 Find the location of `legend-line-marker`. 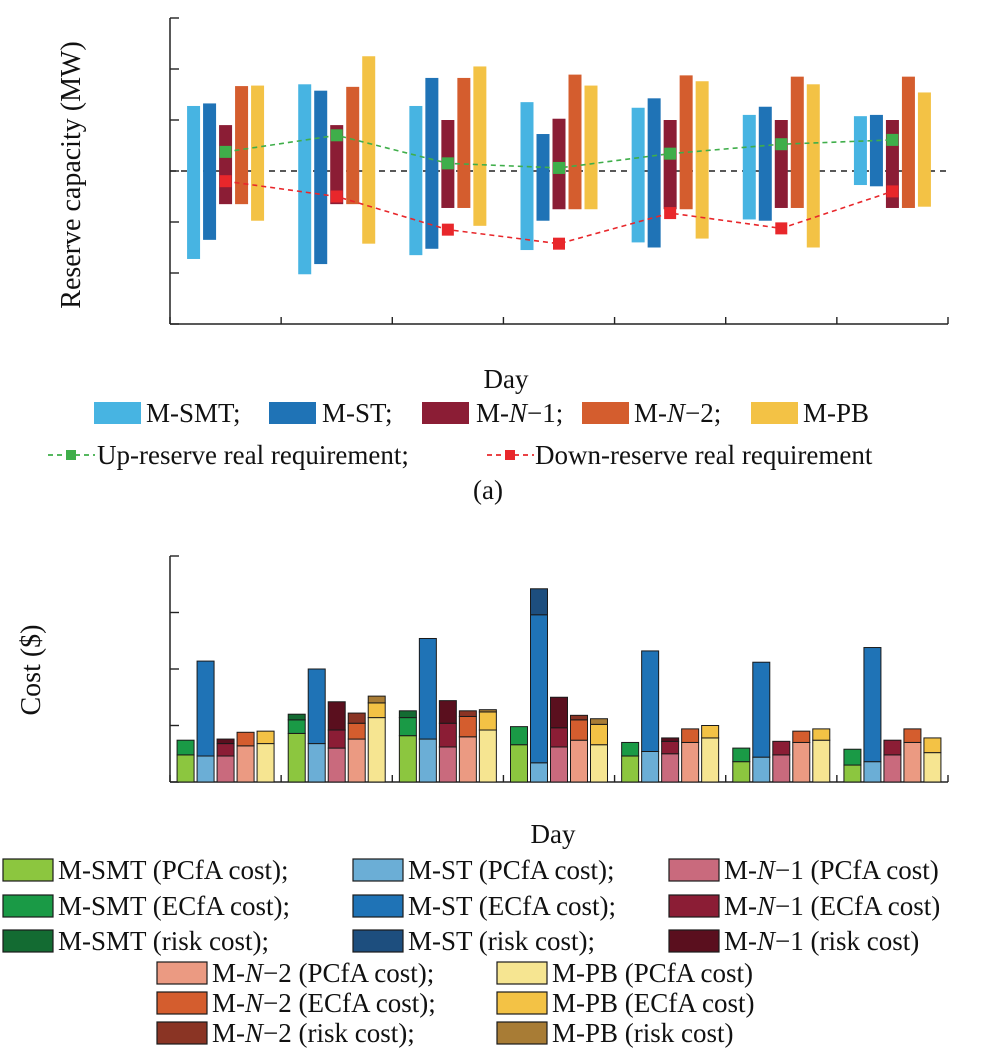

legend-line-marker is located at coordinates (510, 455).